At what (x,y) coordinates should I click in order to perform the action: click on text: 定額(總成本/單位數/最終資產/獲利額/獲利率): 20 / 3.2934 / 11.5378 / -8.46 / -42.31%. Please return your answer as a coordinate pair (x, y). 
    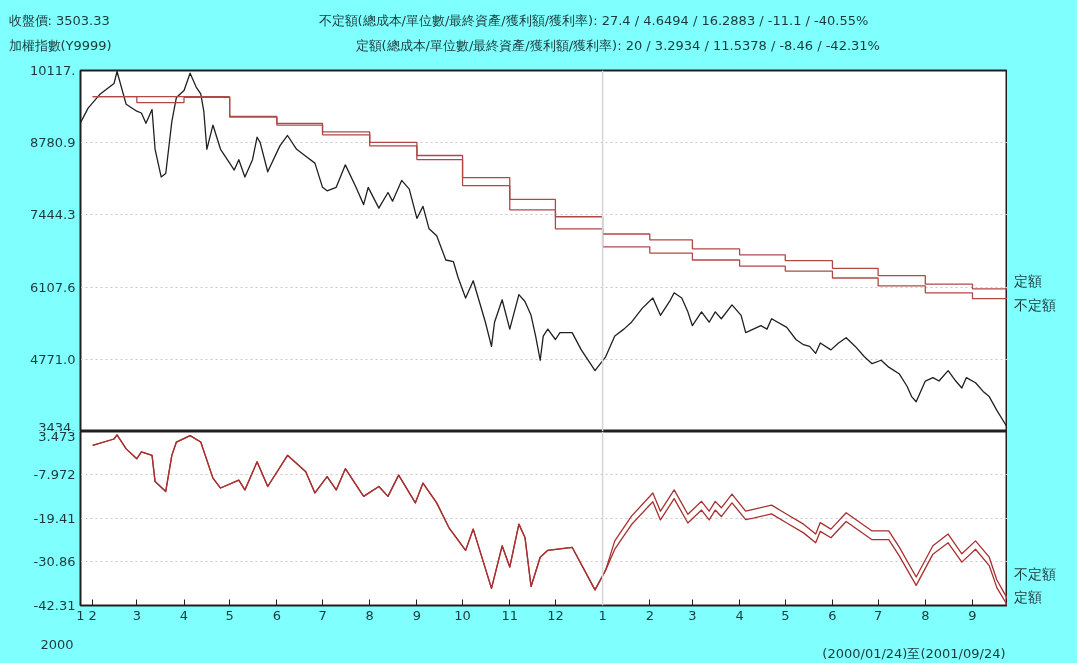
    Looking at the image, I should click on (617, 45).